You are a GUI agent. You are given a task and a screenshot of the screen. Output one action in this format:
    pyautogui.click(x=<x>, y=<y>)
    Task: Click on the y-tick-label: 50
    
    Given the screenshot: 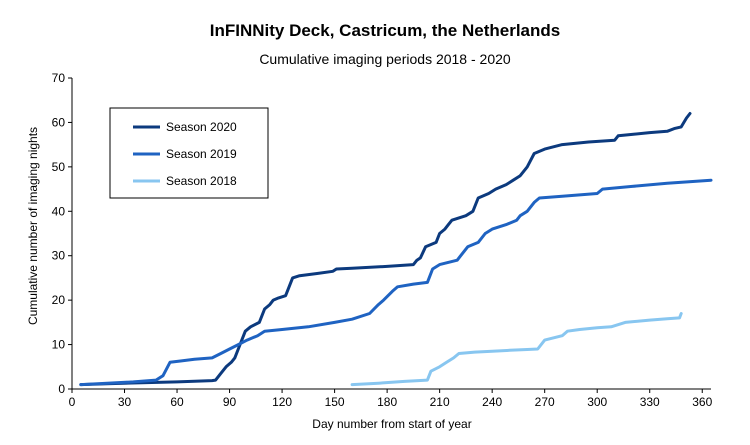 What is the action you would take?
    pyautogui.click(x=59, y=167)
    